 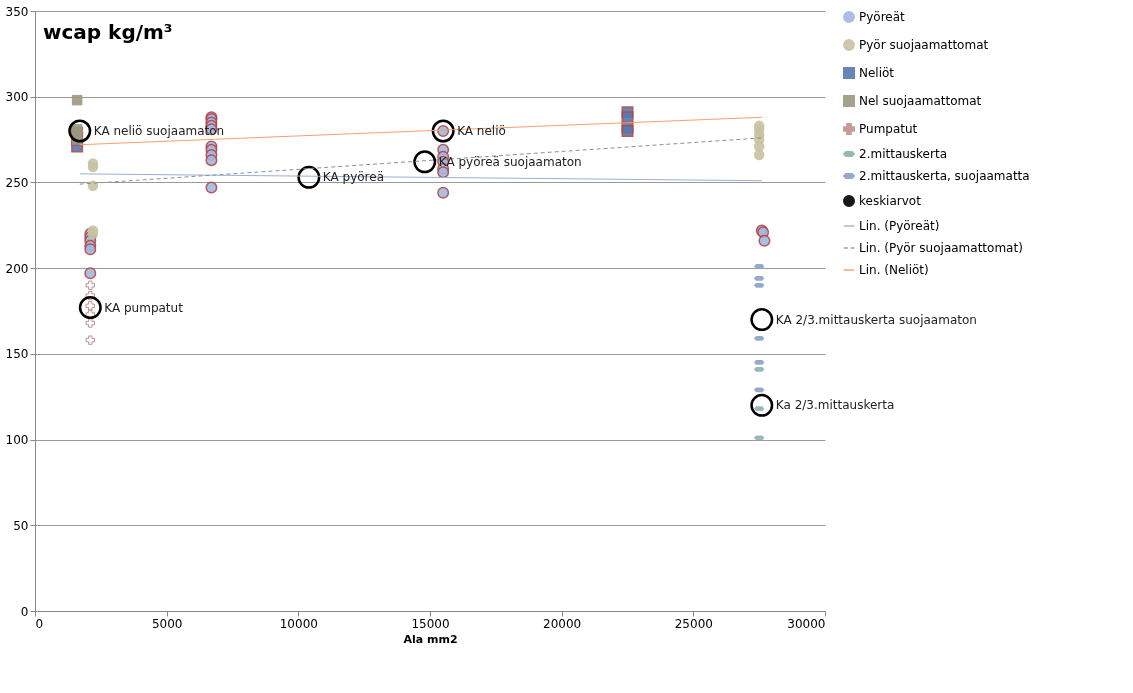 I want to click on annotation: KA pyöreä, so click(x=353, y=177).